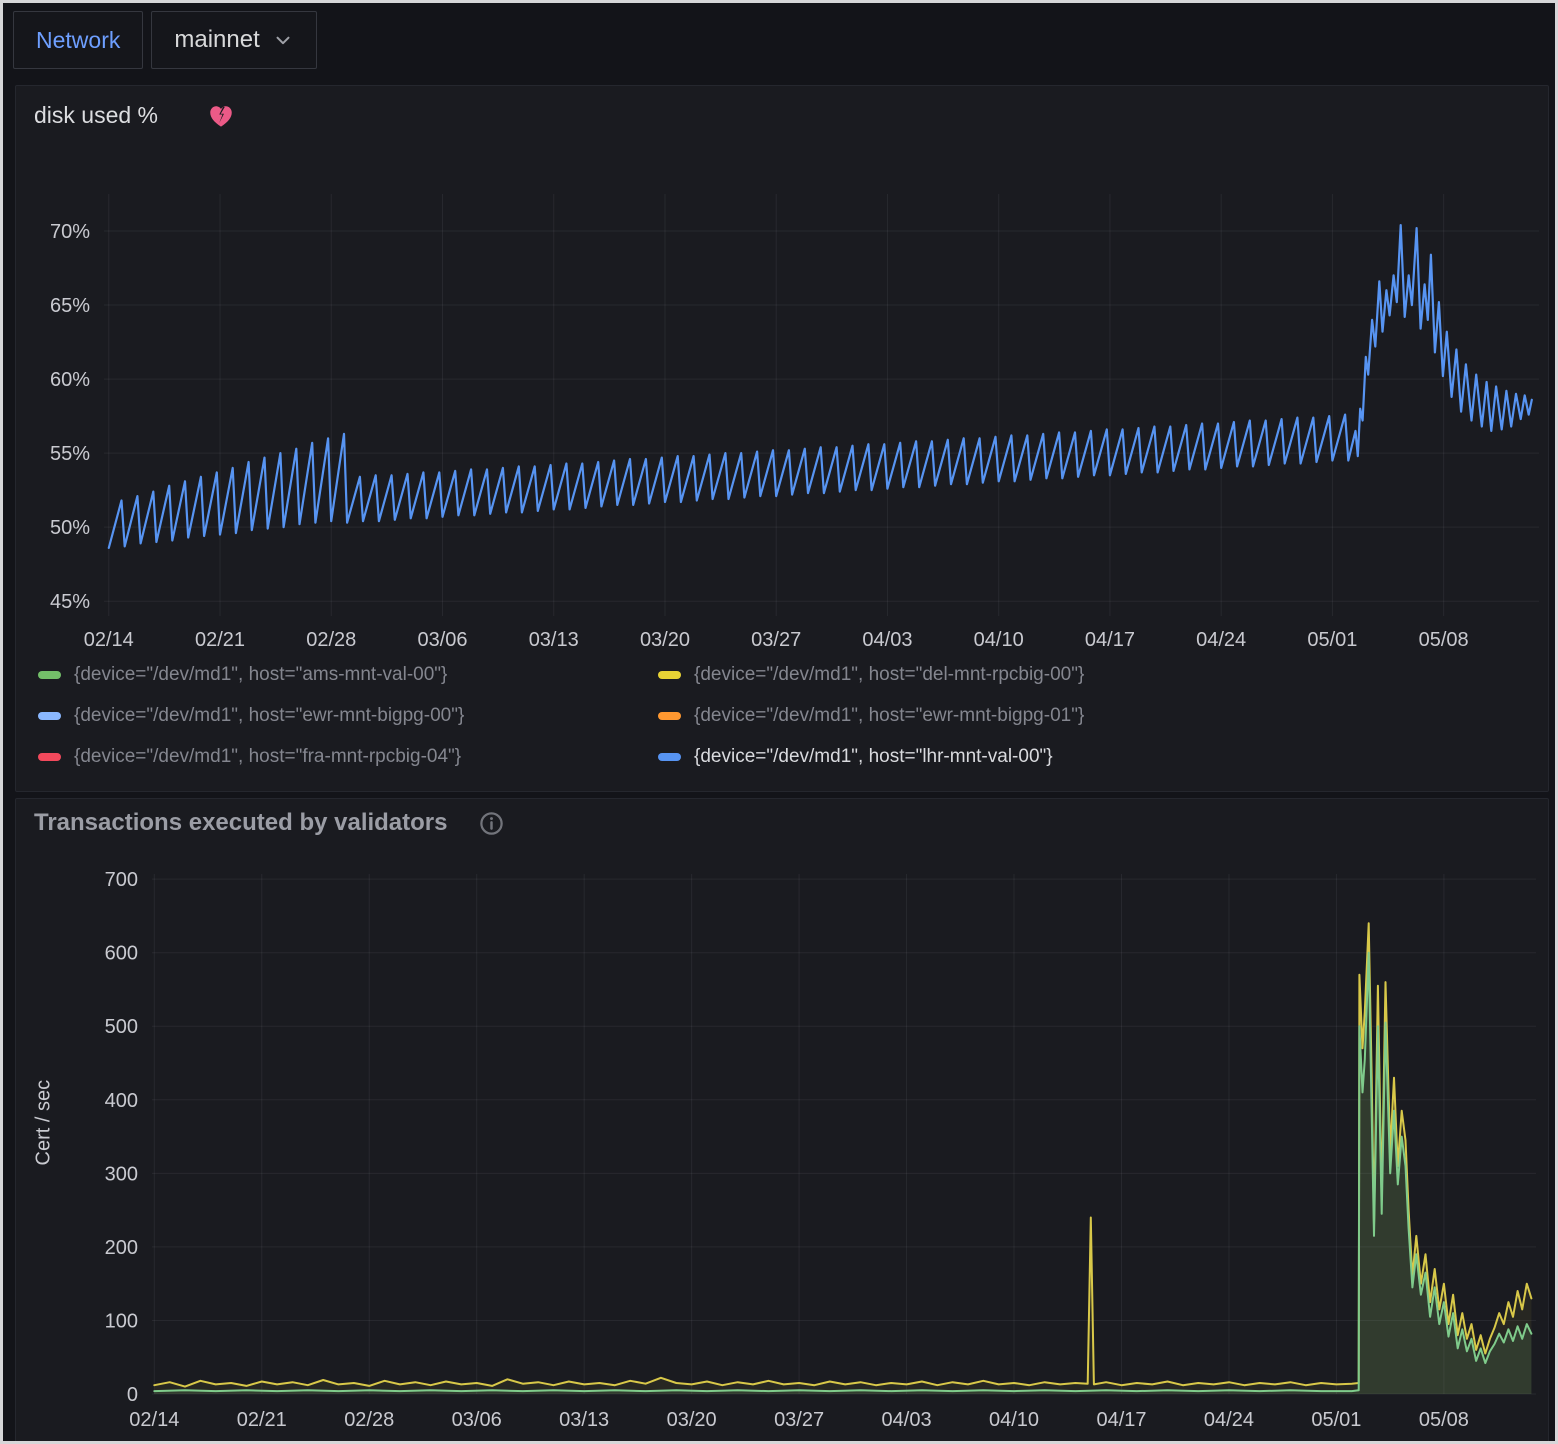 The height and width of the screenshot is (1444, 1558). Describe the element at coordinates (121, 1027) in the screenshot. I see `svg-text: 500` at that location.